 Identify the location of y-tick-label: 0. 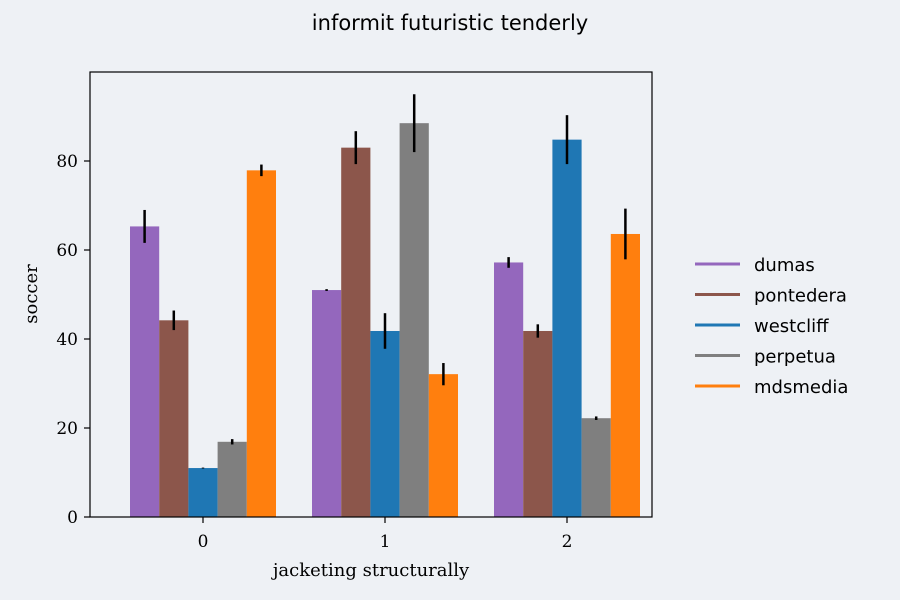
(72, 518).